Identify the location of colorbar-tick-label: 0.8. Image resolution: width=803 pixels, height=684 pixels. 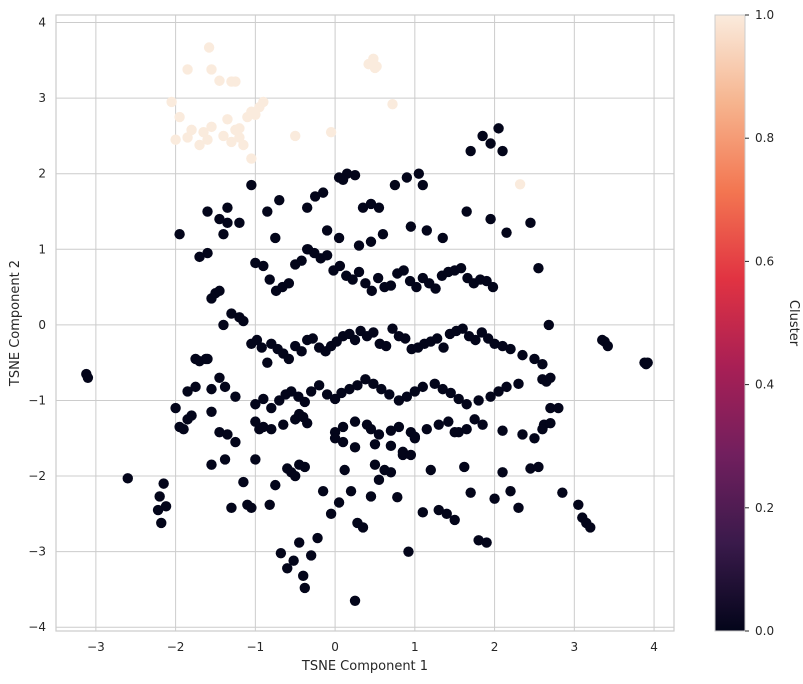
(764, 138).